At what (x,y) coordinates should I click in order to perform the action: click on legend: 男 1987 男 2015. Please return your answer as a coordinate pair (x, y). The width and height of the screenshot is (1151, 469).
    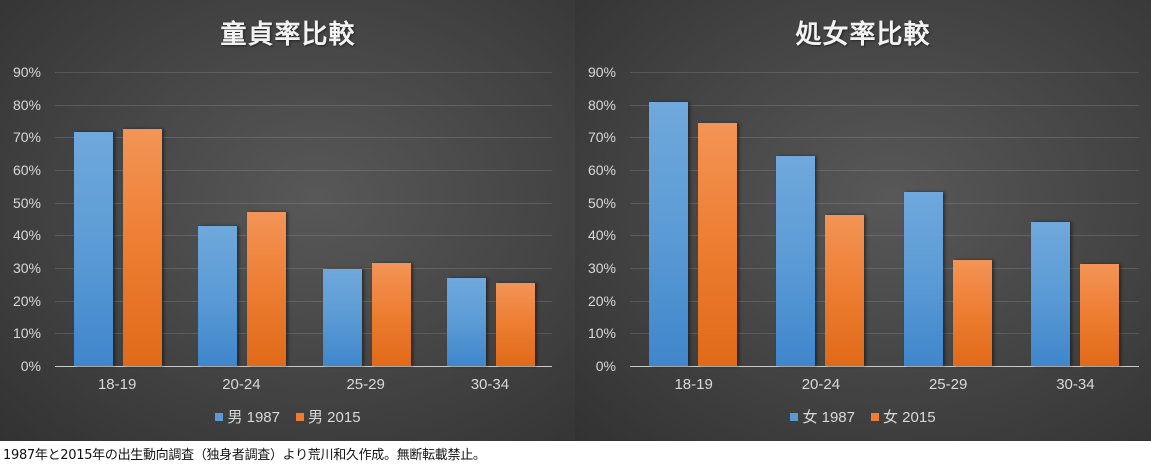
    Looking at the image, I should click on (288, 416).